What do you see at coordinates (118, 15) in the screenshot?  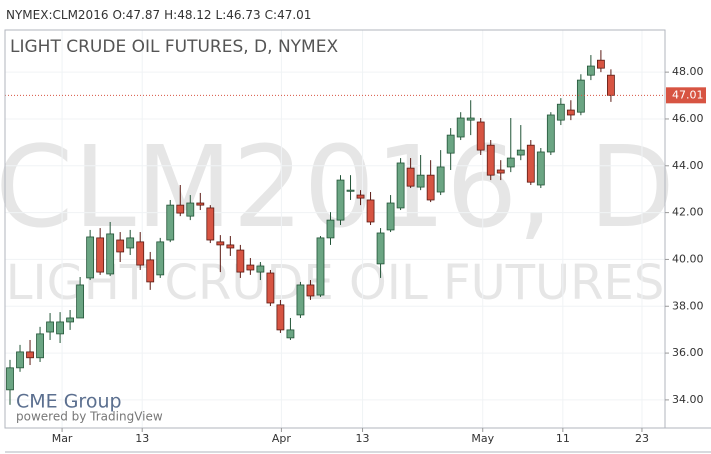 I see `ohlc-label: O:` at bounding box center [118, 15].